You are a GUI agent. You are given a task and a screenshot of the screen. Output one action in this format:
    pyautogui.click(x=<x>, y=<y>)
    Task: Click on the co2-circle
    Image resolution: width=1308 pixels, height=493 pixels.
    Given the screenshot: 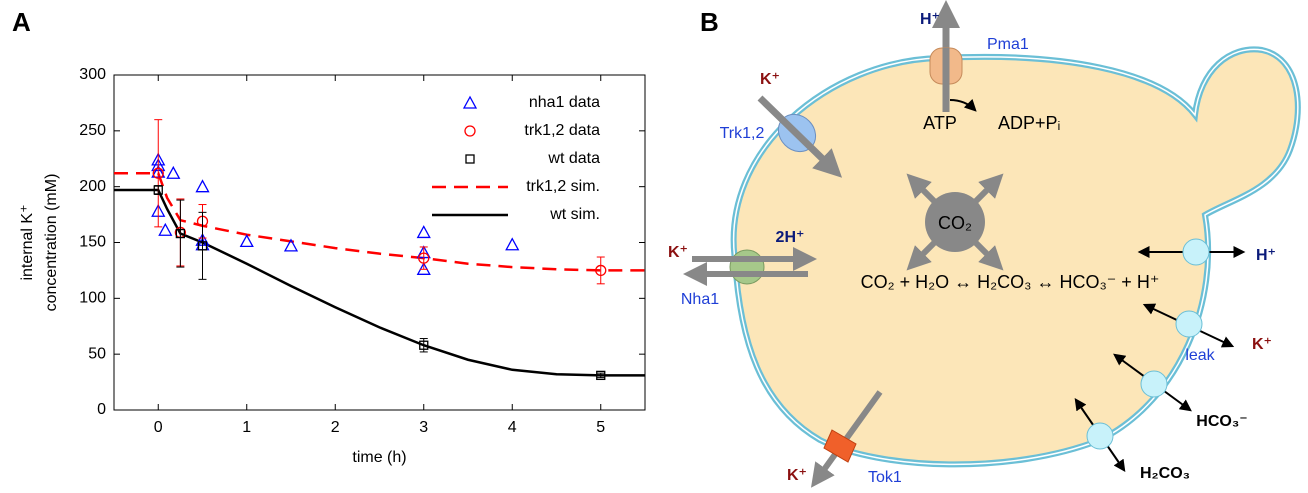 What is the action you would take?
    pyautogui.click(x=955, y=222)
    